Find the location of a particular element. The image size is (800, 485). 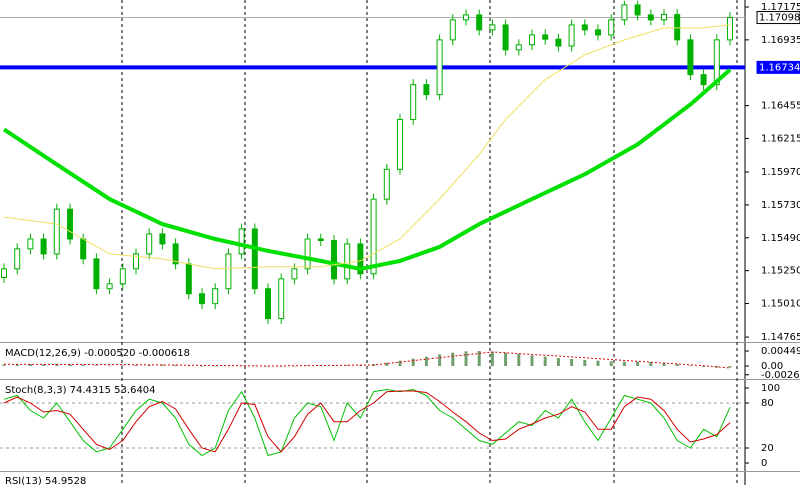

y-tick-label: 1.15490 is located at coordinates (780, 238).